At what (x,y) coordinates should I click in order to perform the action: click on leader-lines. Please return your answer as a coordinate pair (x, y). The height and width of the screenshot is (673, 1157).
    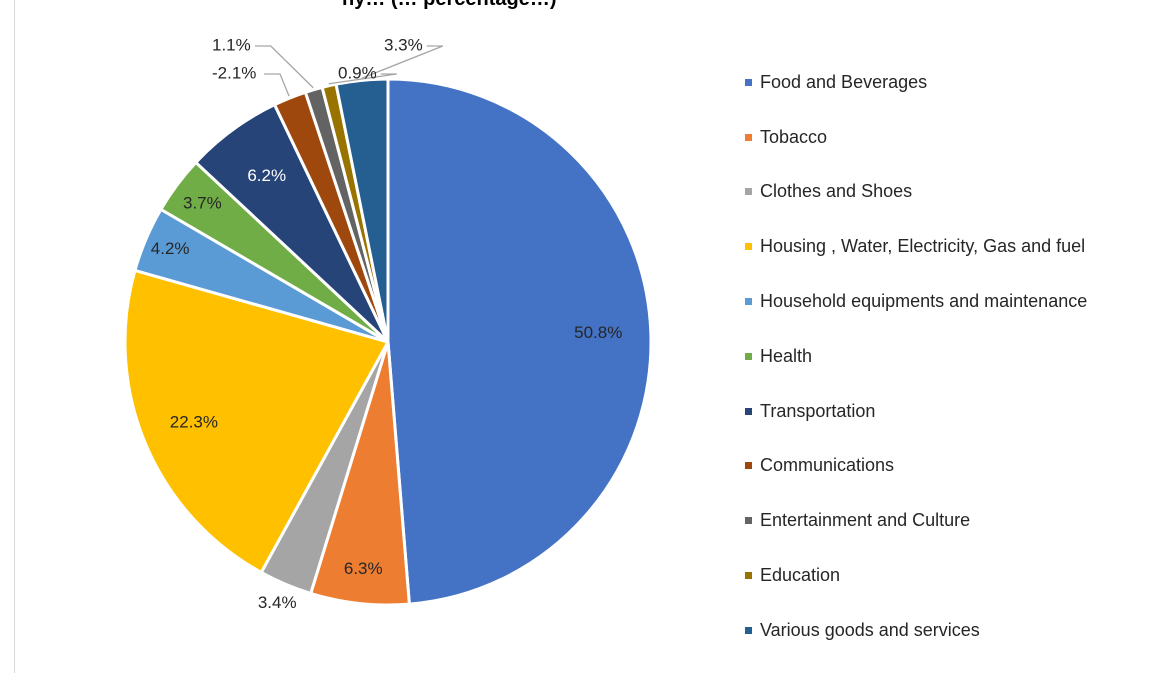
    Looking at the image, I should click on (349, 71).